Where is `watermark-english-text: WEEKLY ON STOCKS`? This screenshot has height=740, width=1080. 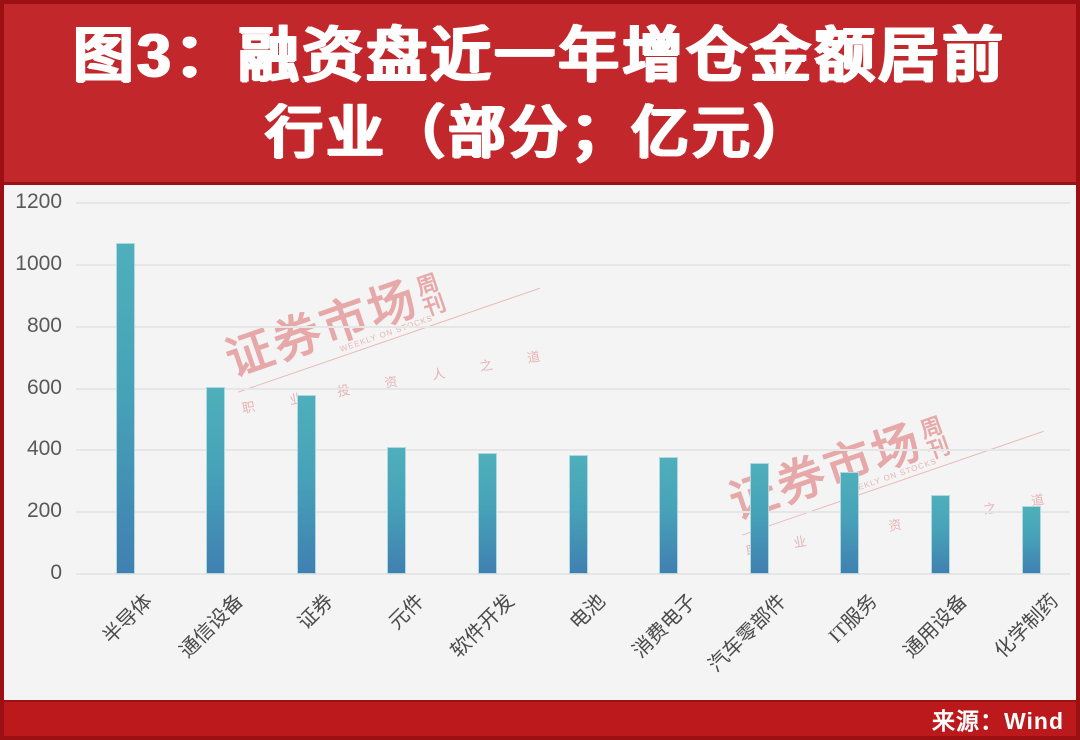
watermark-english-text: WEEKLY ON STOCKS is located at coordinates (386, 333).